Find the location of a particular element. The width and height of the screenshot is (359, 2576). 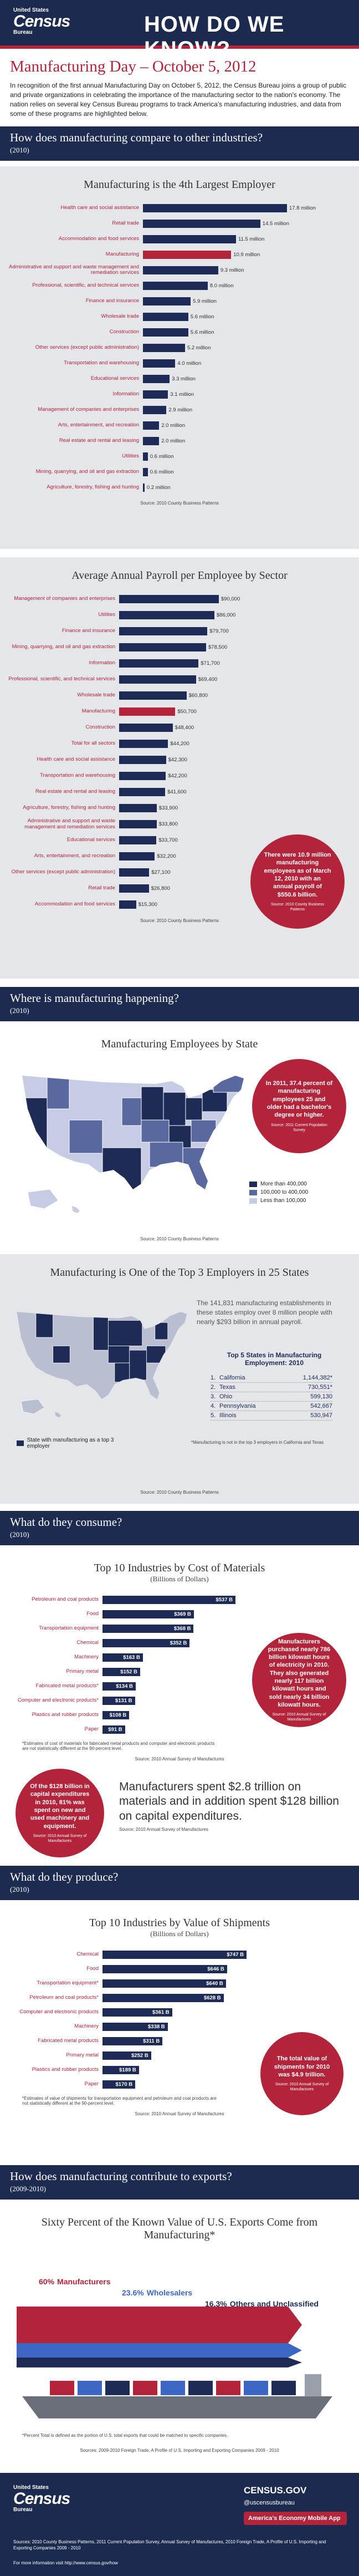

bar-row: Utilities 0.6 million is located at coordinates (179, 456).